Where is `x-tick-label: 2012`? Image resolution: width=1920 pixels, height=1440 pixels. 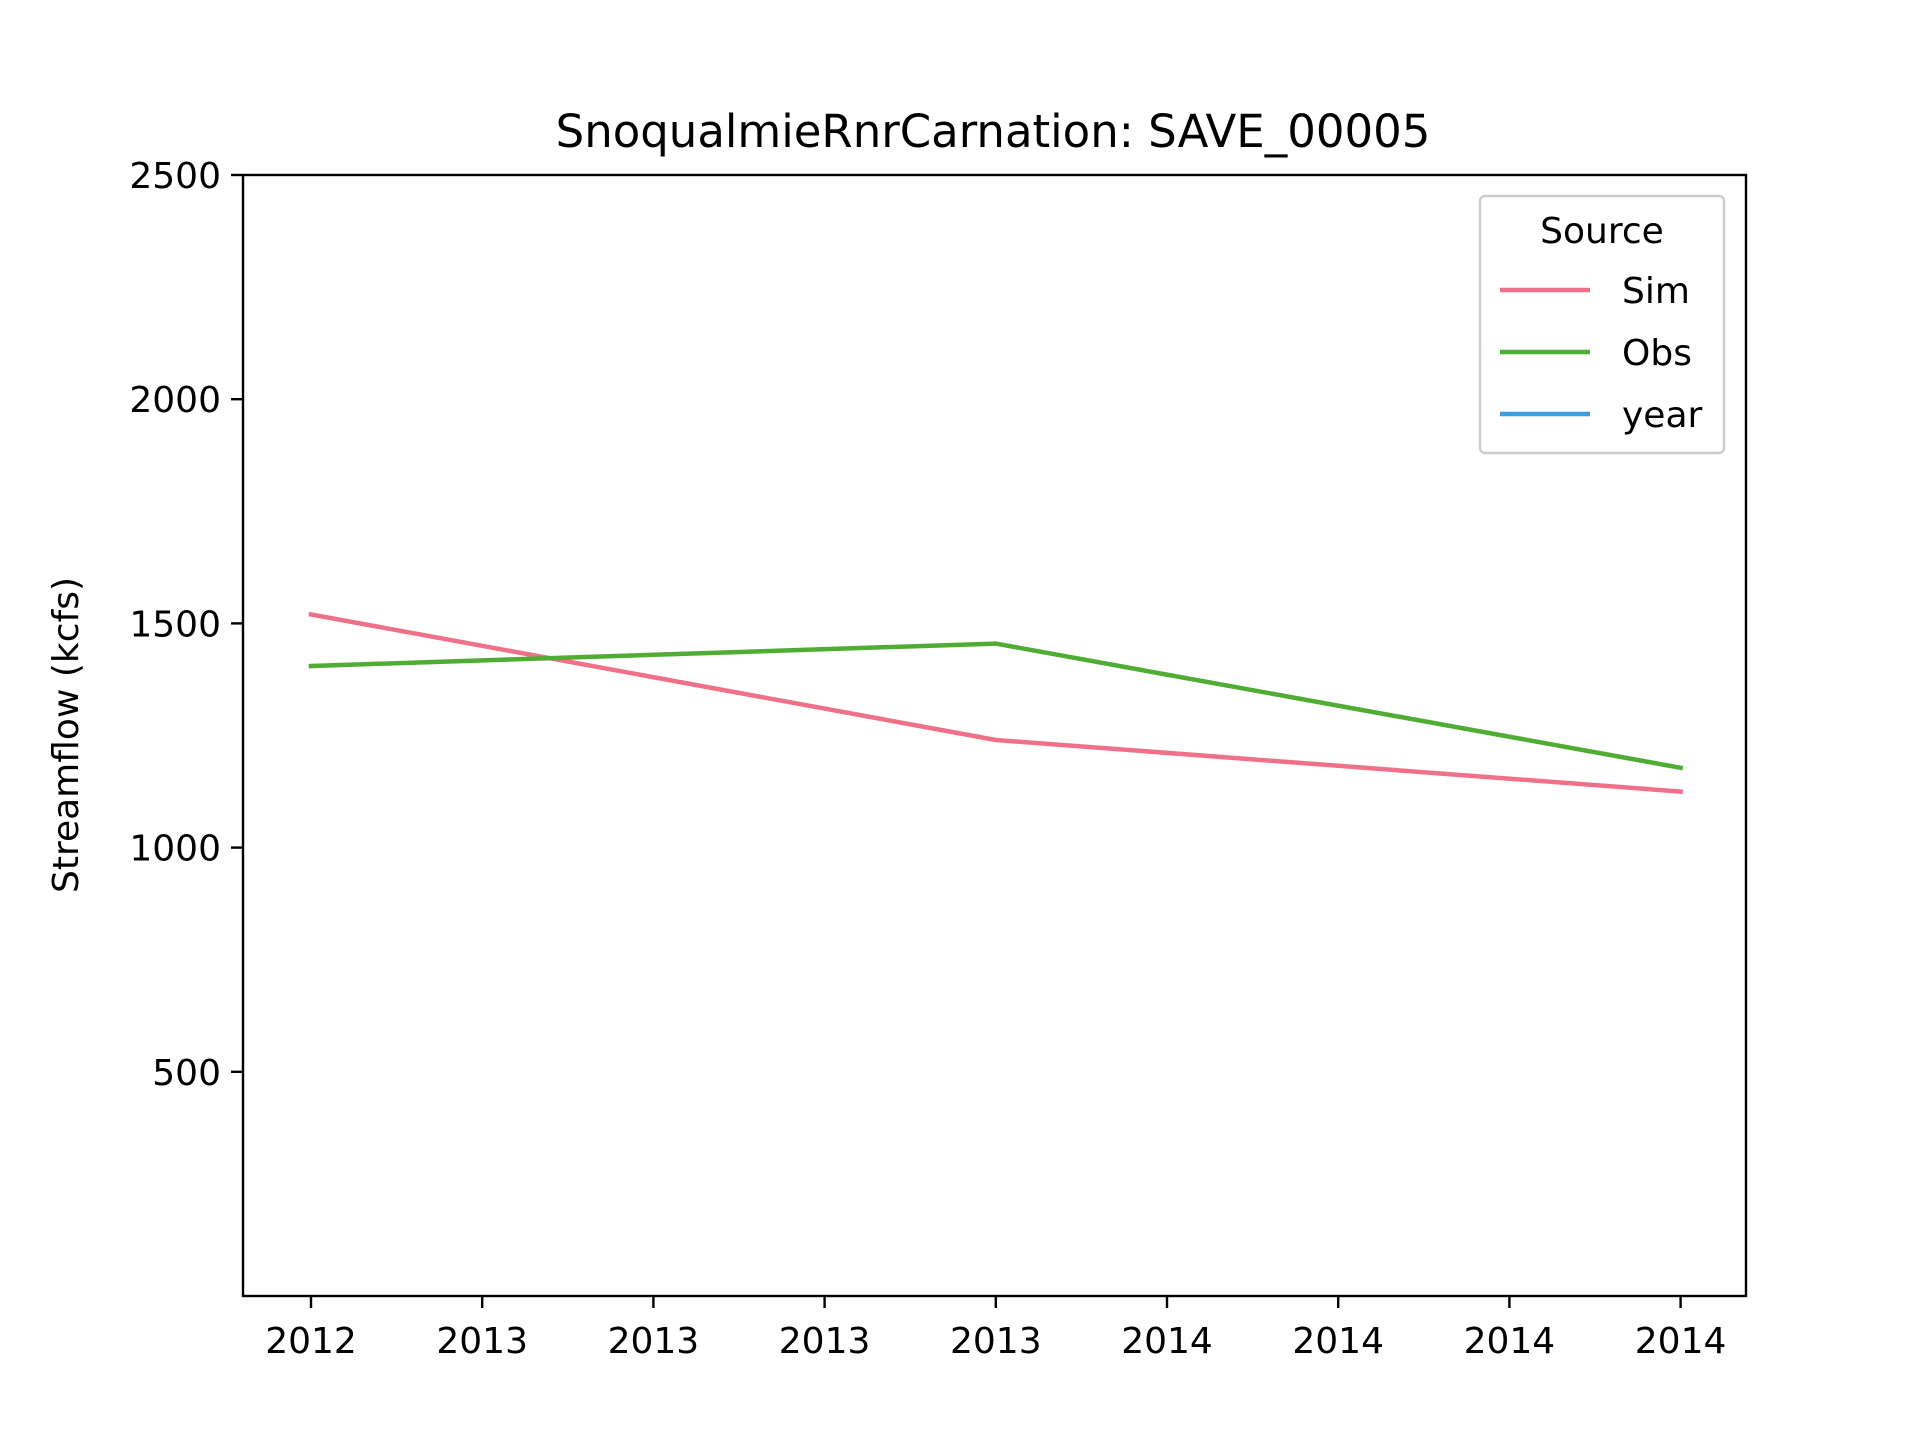
x-tick-label: 2012 is located at coordinates (311, 1341).